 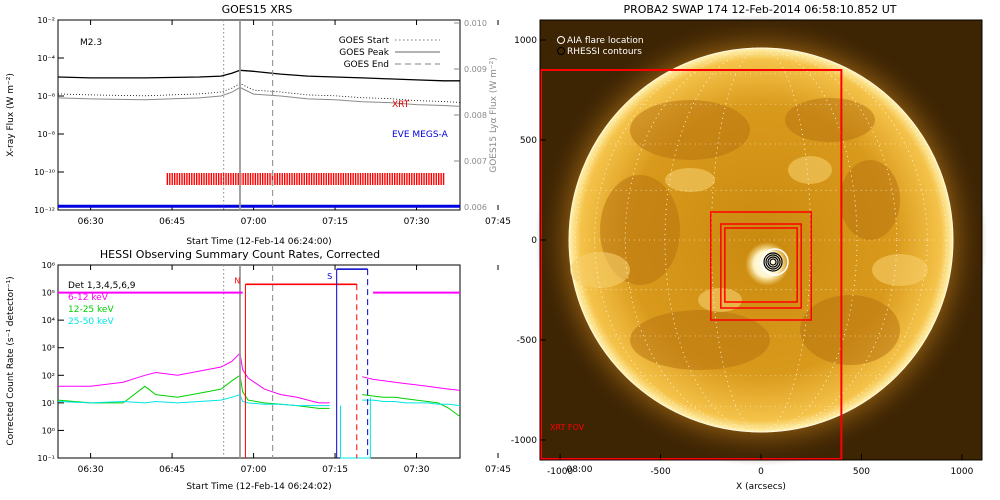 I want to click on goes-x-tick-label: 06:45, so click(x=172, y=222).